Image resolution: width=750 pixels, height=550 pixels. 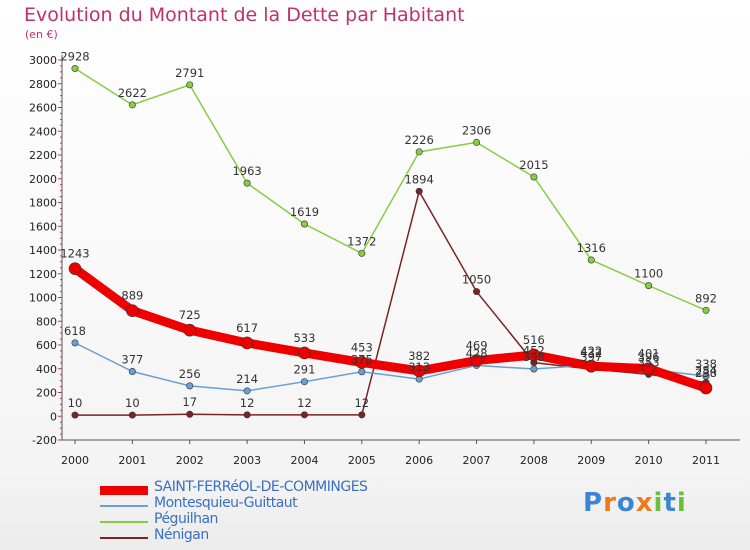 What do you see at coordinates (246, 171) in the screenshot?
I see `data-label: 1963` at bounding box center [246, 171].